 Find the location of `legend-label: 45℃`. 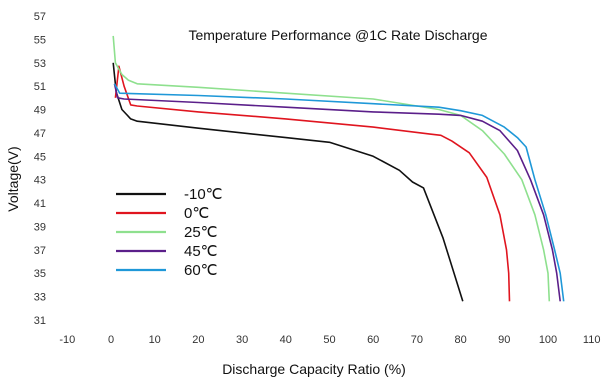

legend-label: 45℃ is located at coordinates (201, 251).